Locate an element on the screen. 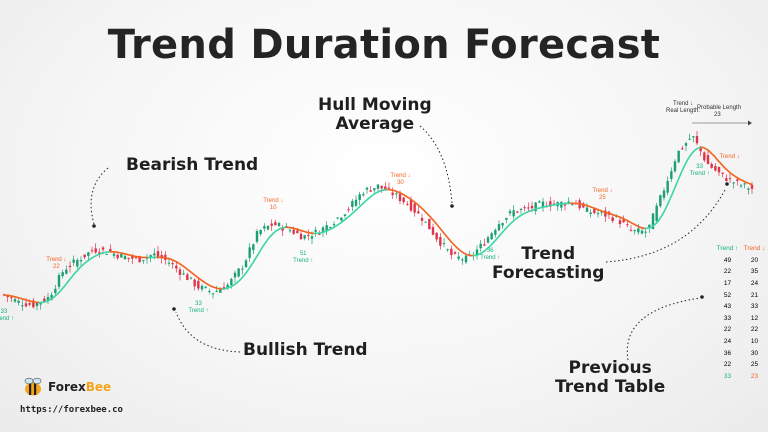  trend-label-line: 51 is located at coordinates (303, 253).